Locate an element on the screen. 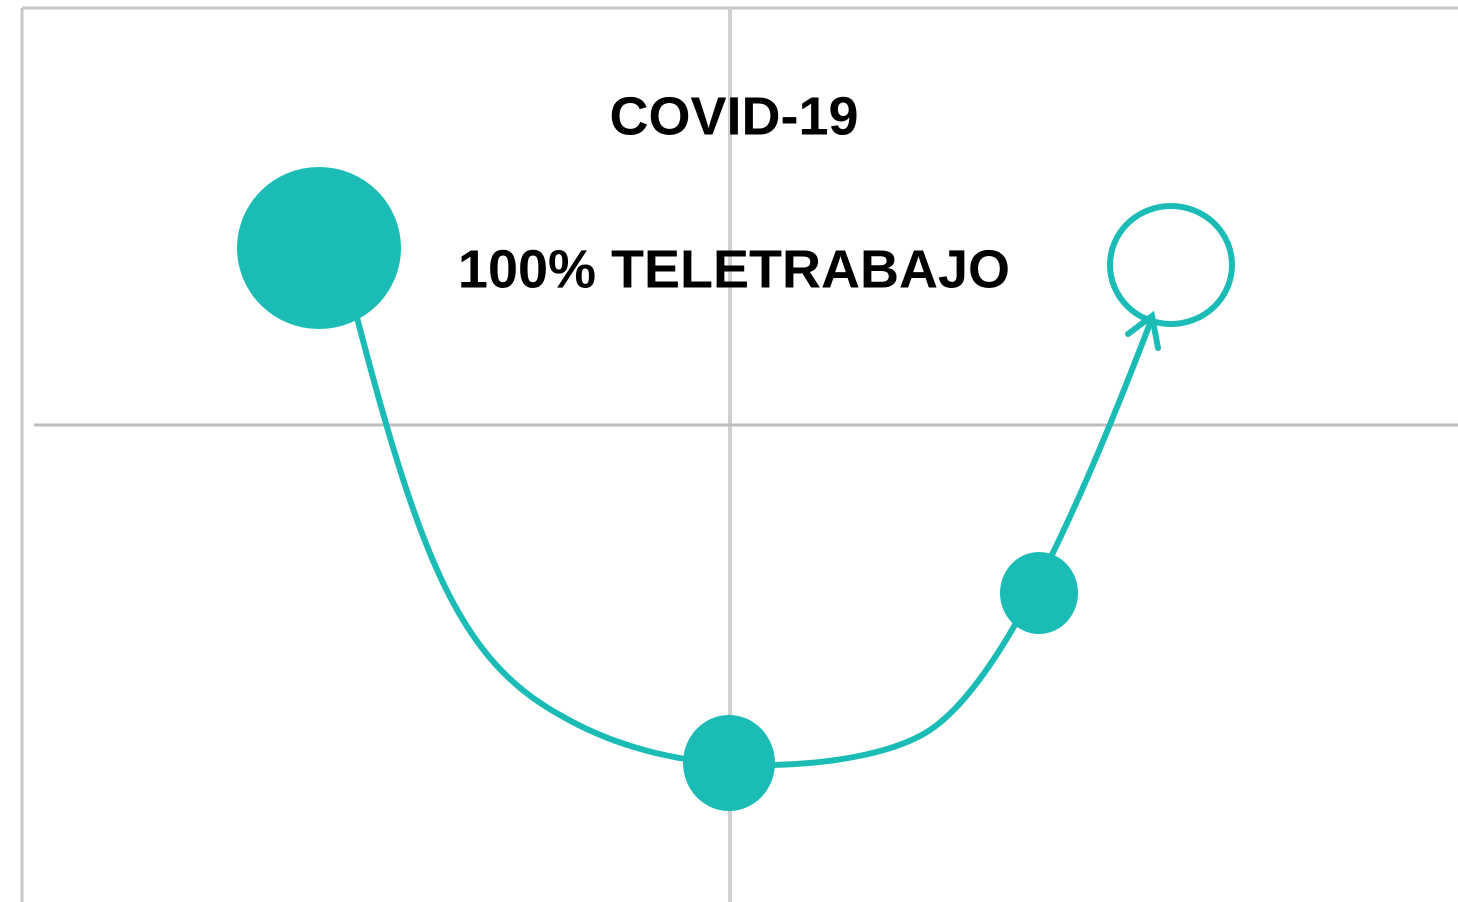 The width and height of the screenshot is (1458, 902). rising-circle is located at coordinates (1039, 593).